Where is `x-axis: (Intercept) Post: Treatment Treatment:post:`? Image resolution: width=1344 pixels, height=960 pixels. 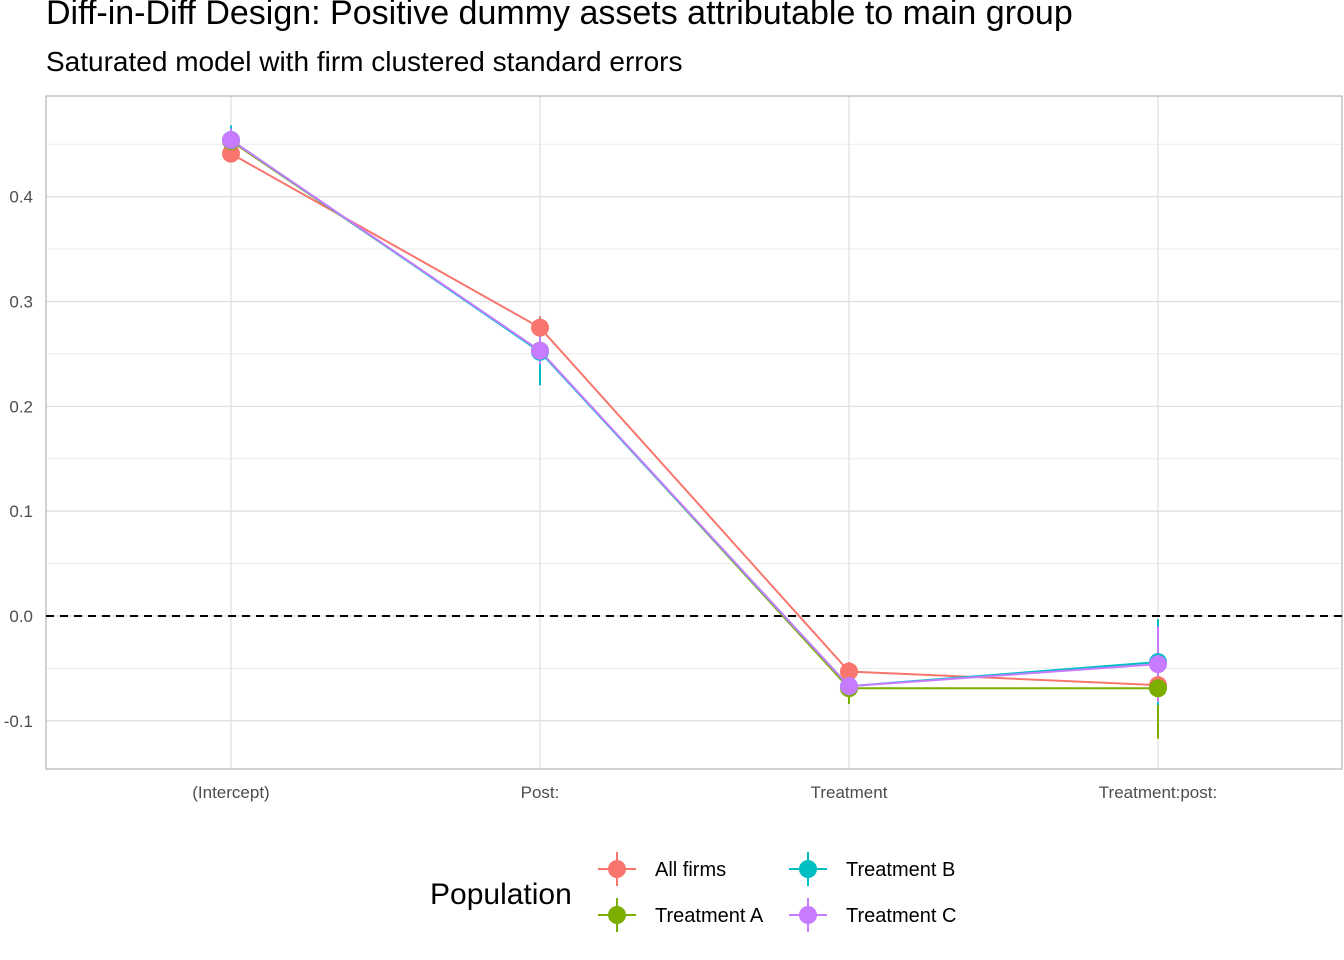
x-axis: (Intercept) Post: Treatment Treatment:post: is located at coordinates (704, 792).